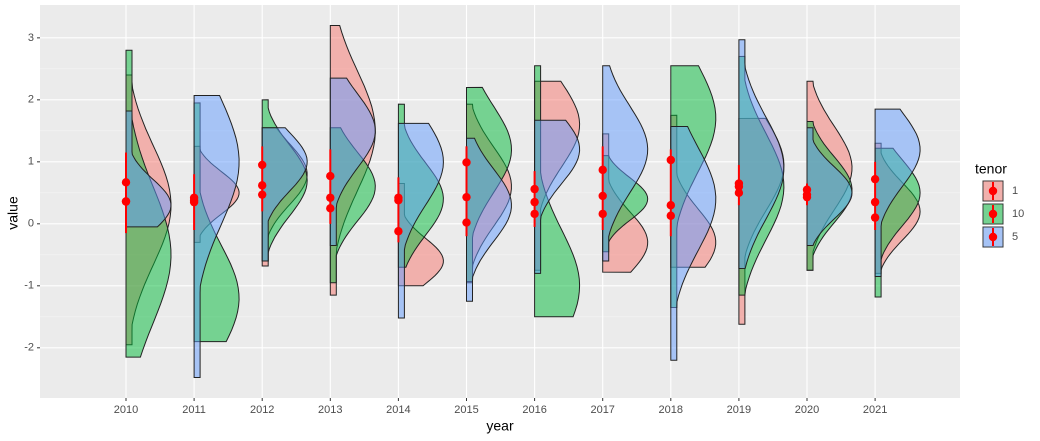  Describe the element at coordinates (1015, 237) in the screenshot. I see `legend-label: 5` at that location.